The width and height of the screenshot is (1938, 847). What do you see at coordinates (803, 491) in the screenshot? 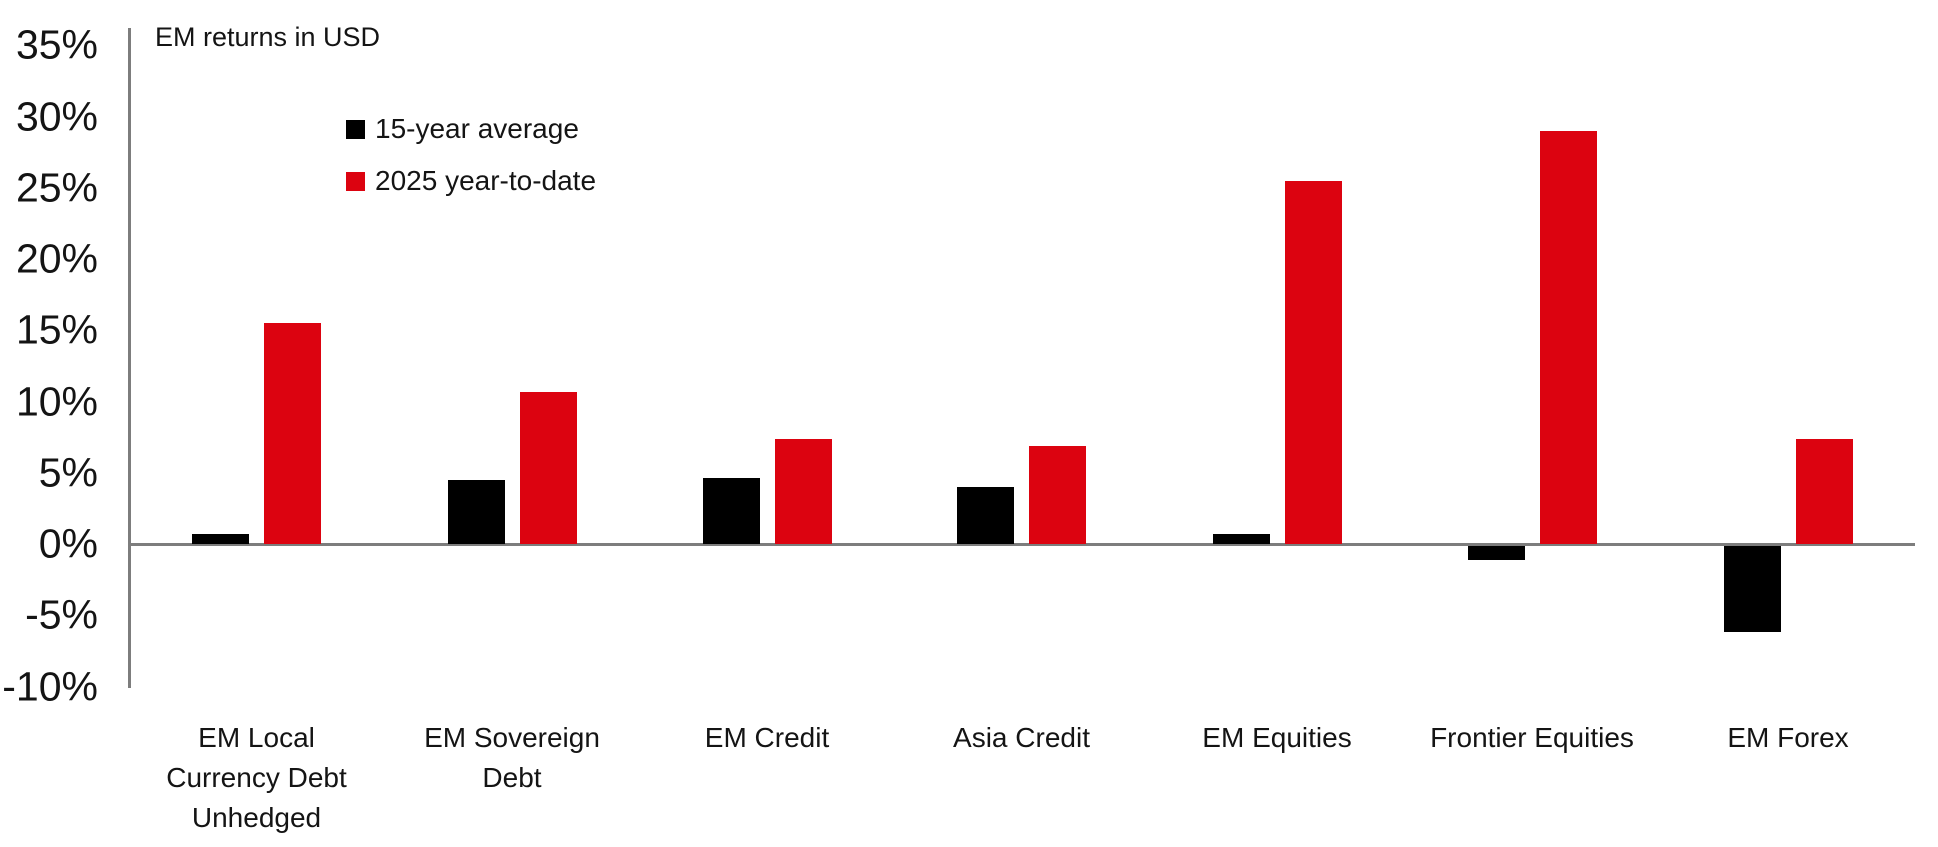
I see `bar-2025-year-to-date-em-credit` at bounding box center [803, 491].